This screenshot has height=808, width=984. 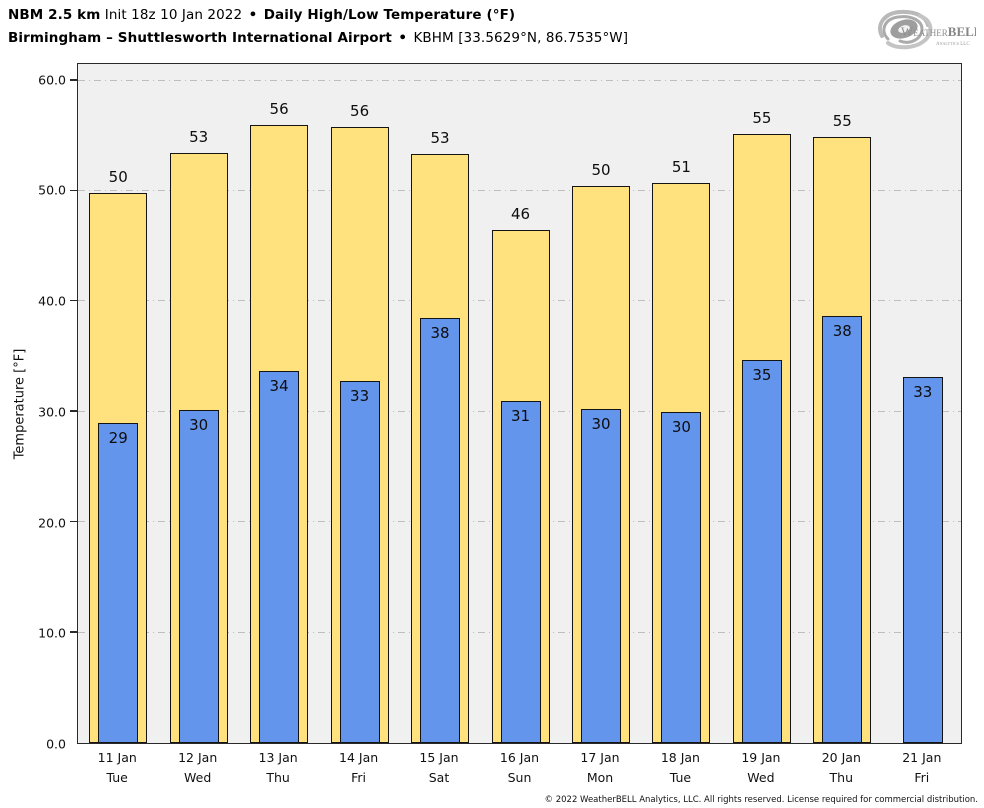 What do you see at coordinates (52, 190) in the screenshot?
I see `y-tick-label: 50.0` at bounding box center [52, 190].